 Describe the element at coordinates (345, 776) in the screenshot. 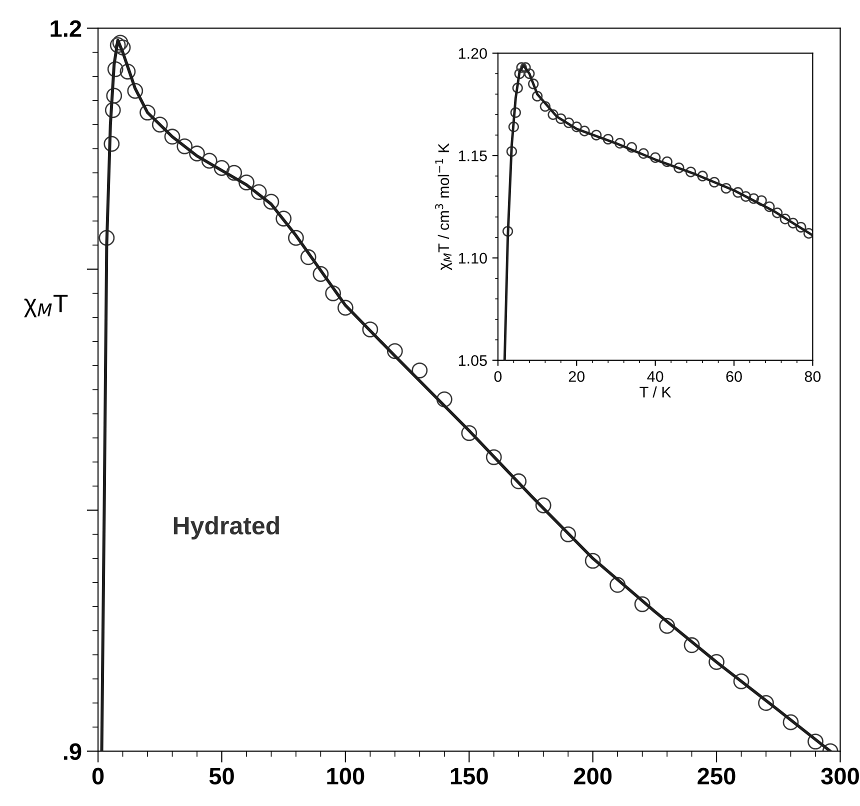

I see `x-tick-label: 100` at that location.